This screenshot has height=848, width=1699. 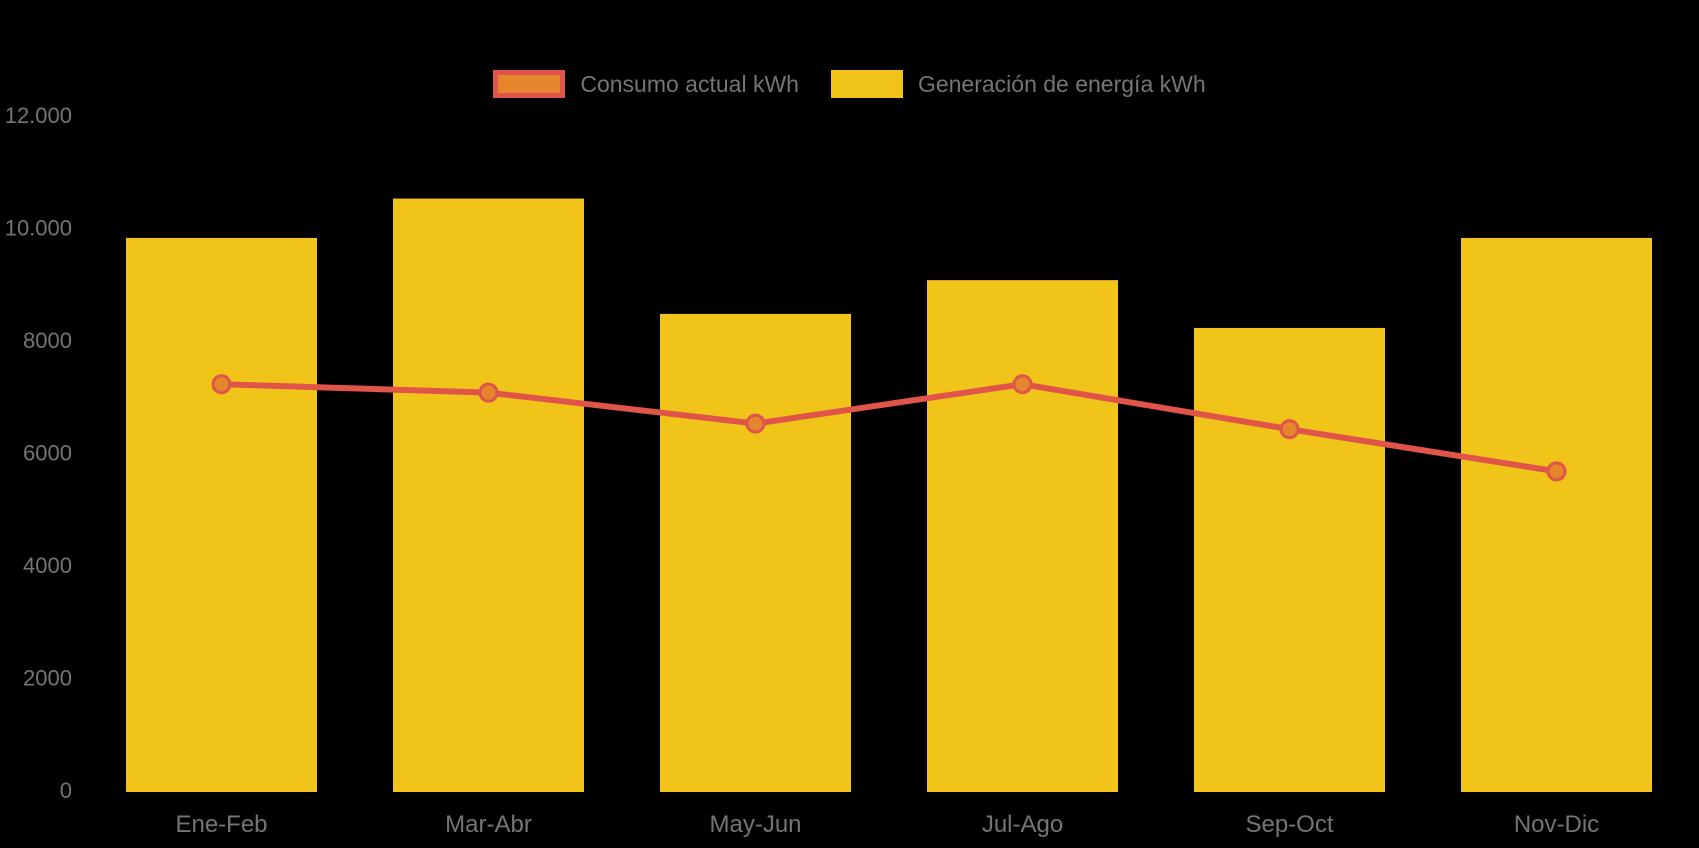 I want to click on x-tick-label: Ene-Feb, so click(x=221, y=824).